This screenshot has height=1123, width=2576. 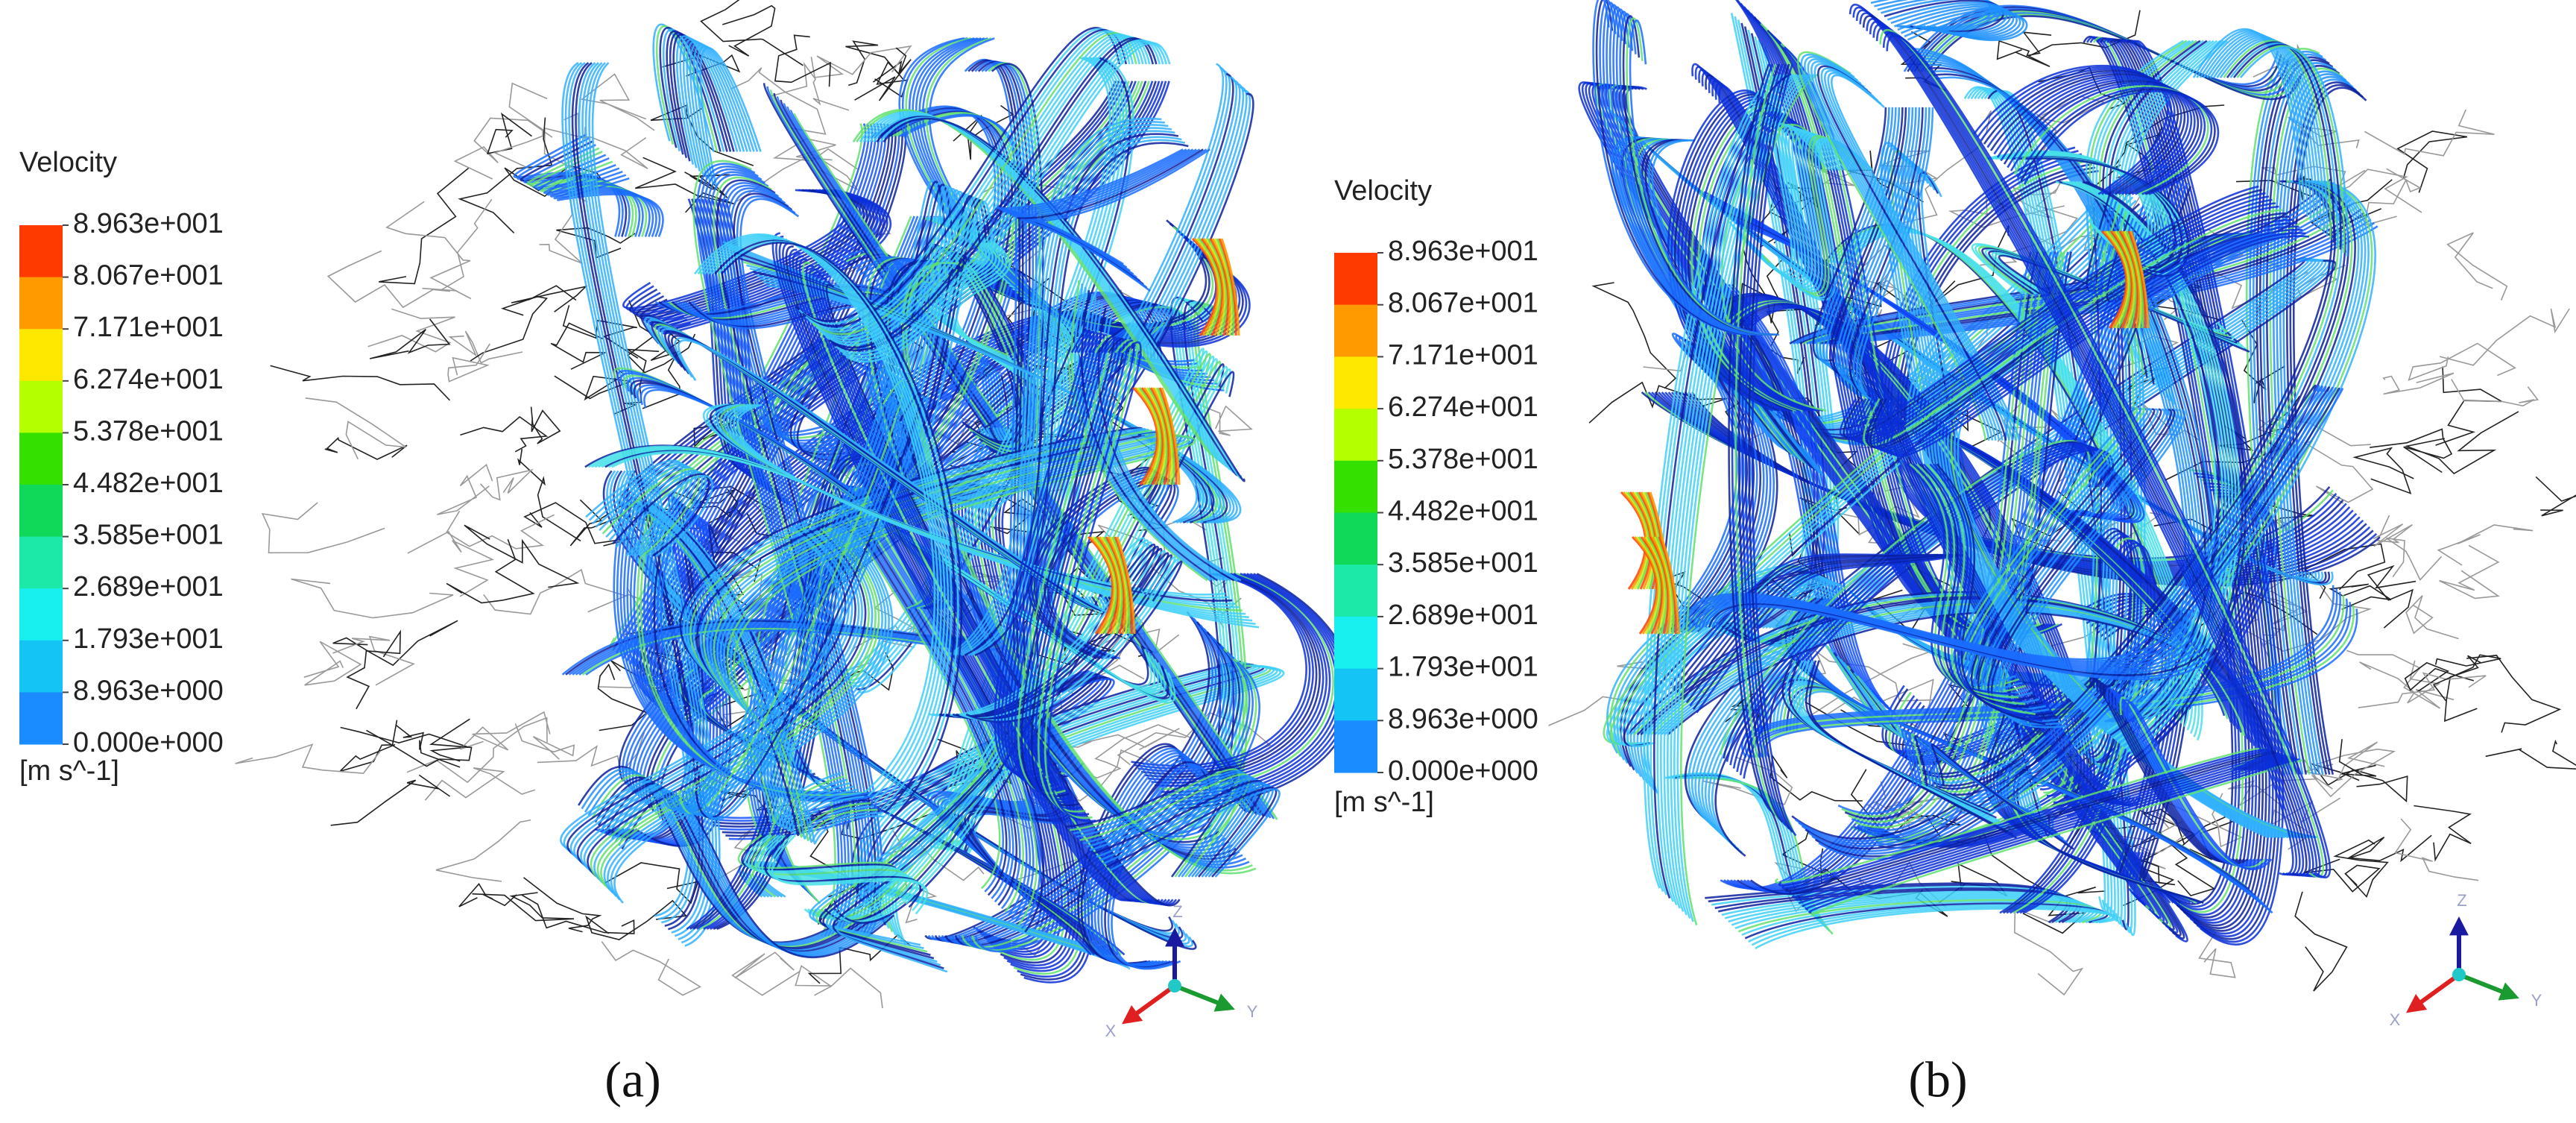 I want to click on triad-origin, so click(x=1175, y=986).